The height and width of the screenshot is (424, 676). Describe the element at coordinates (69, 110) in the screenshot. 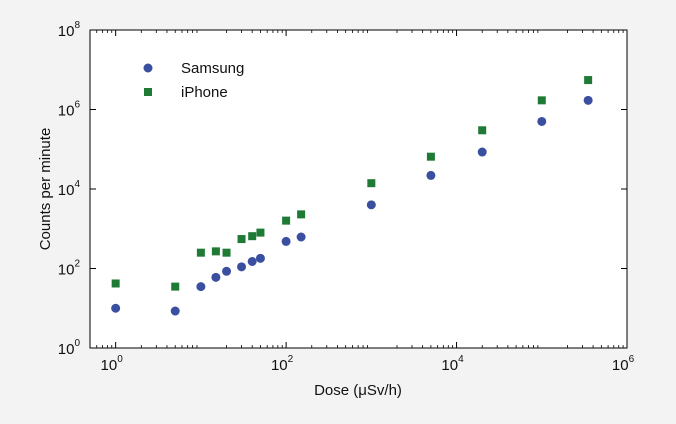

I see `y-tick-label: 10⁶` at that location.